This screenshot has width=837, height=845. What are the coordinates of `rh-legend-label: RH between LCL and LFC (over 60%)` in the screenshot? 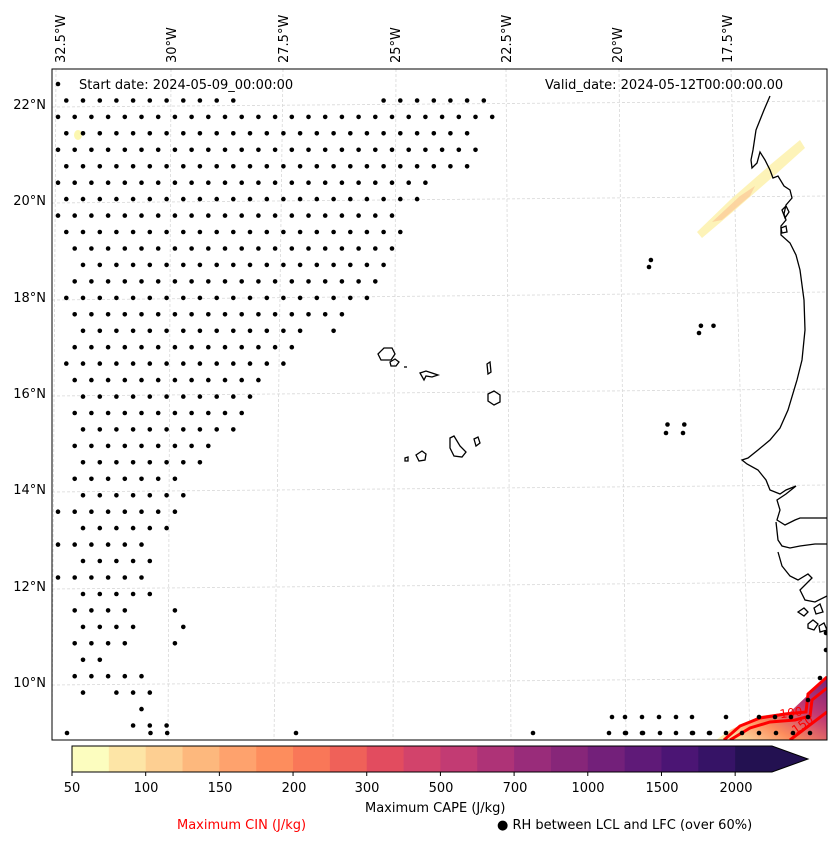 It's located at (632, 825).